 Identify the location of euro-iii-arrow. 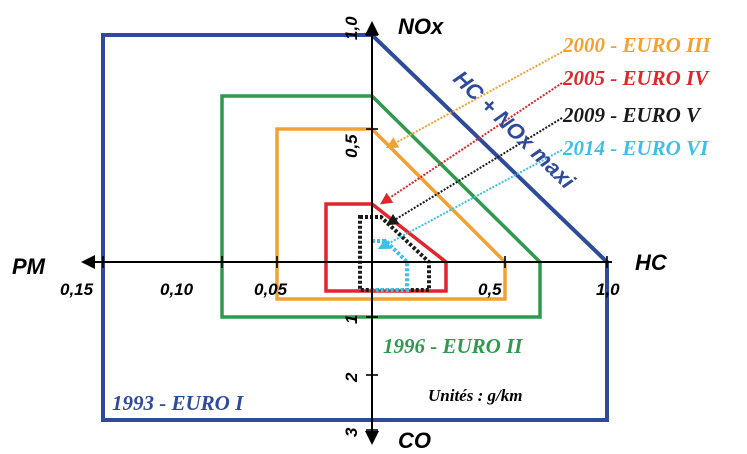
(474, 100).